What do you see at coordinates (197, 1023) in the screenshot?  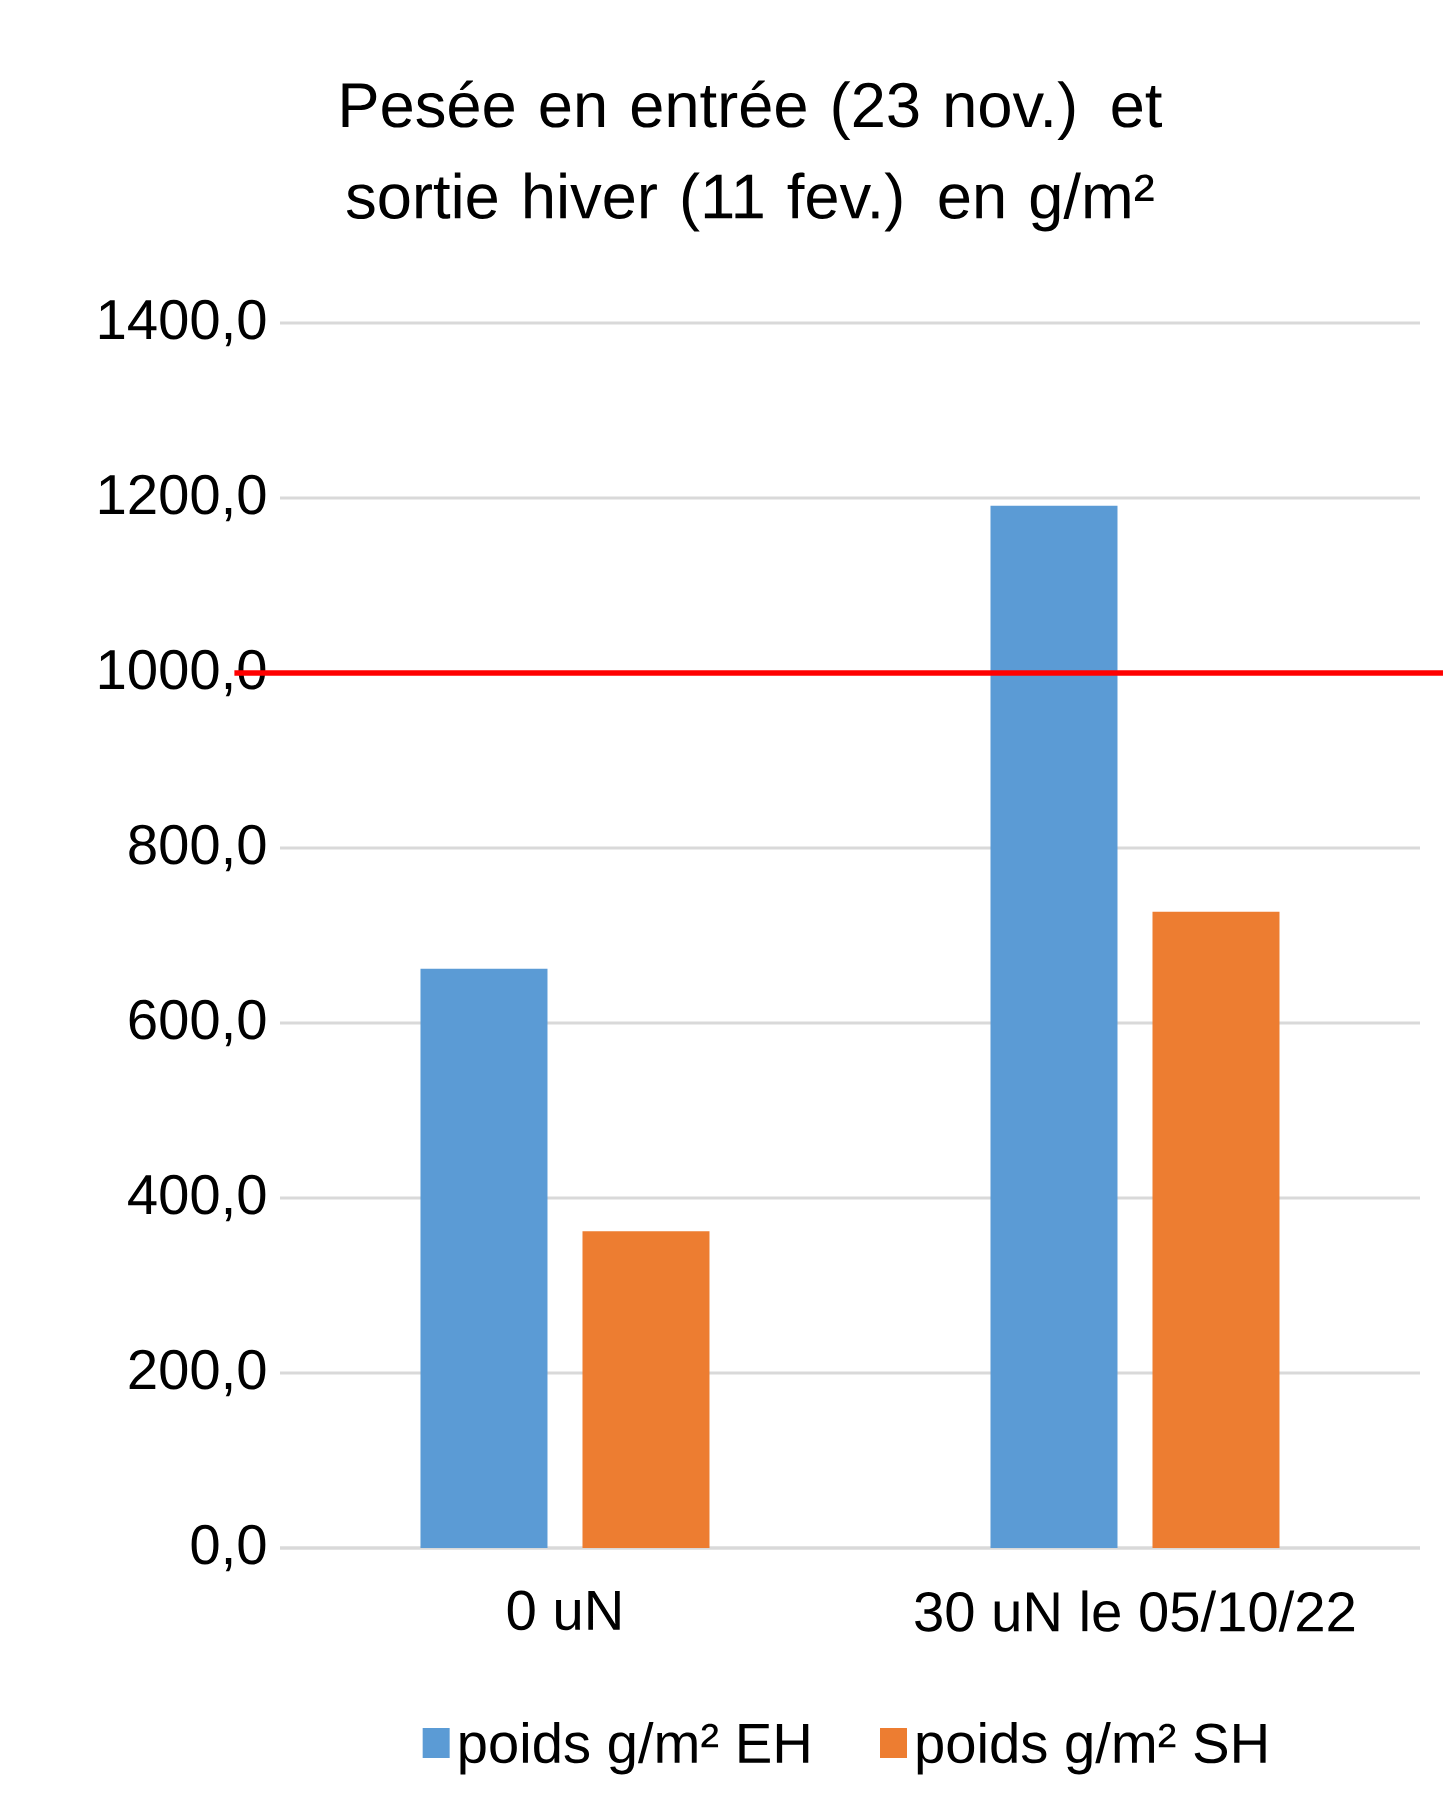 I see `y-tick-label: 600,0` at bounding box center [197, 1023].